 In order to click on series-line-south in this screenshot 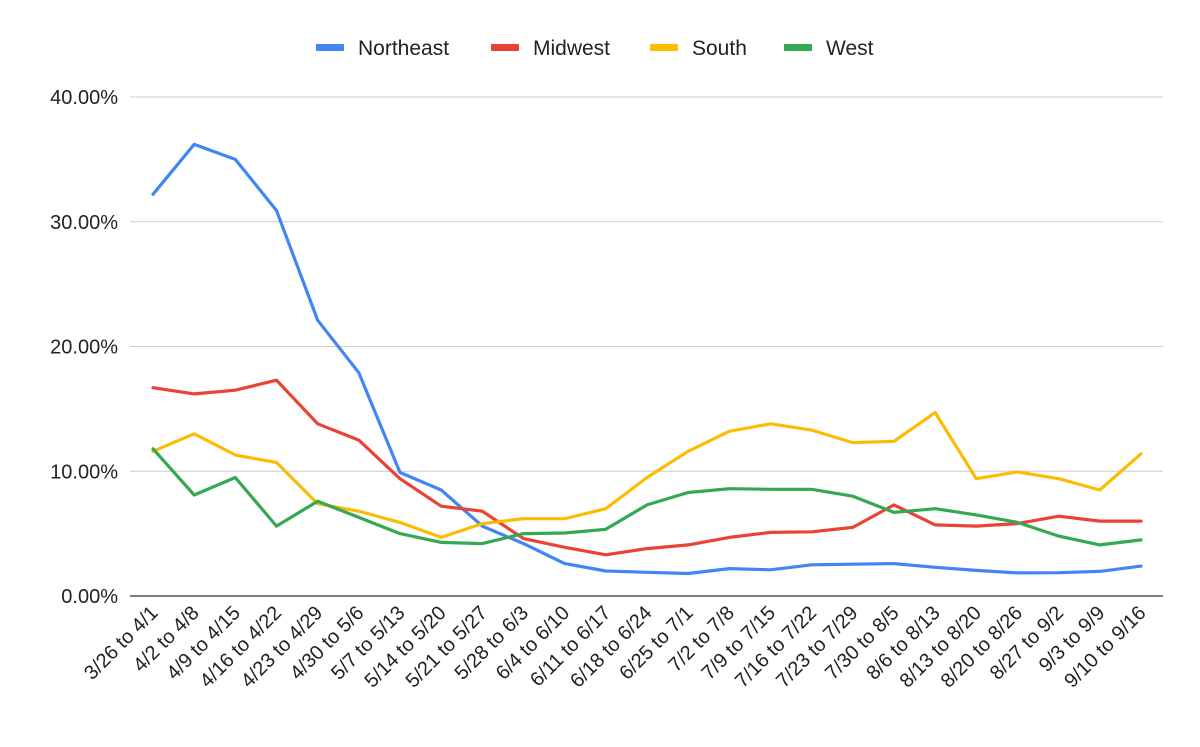, I will do `click(647, 475)`.